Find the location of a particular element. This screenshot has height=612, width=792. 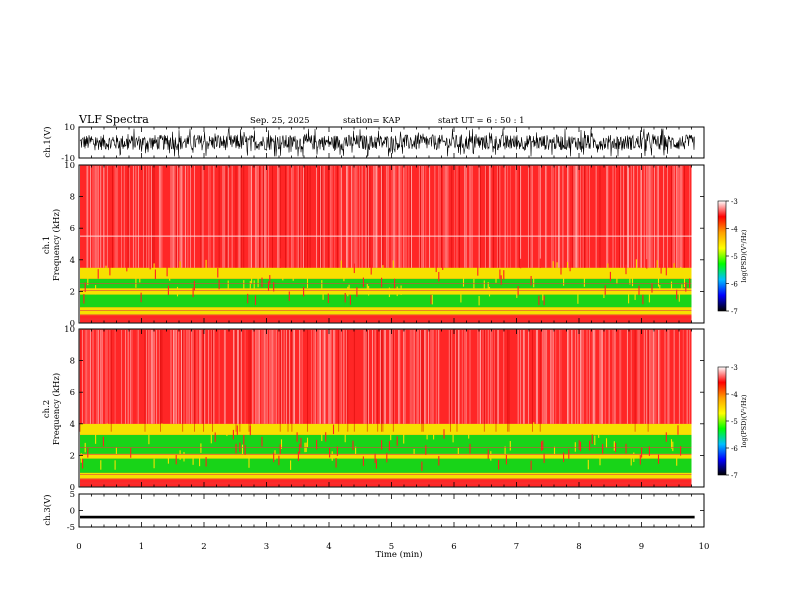

x-tick-label: 1 is located at coordinates (141, 547).